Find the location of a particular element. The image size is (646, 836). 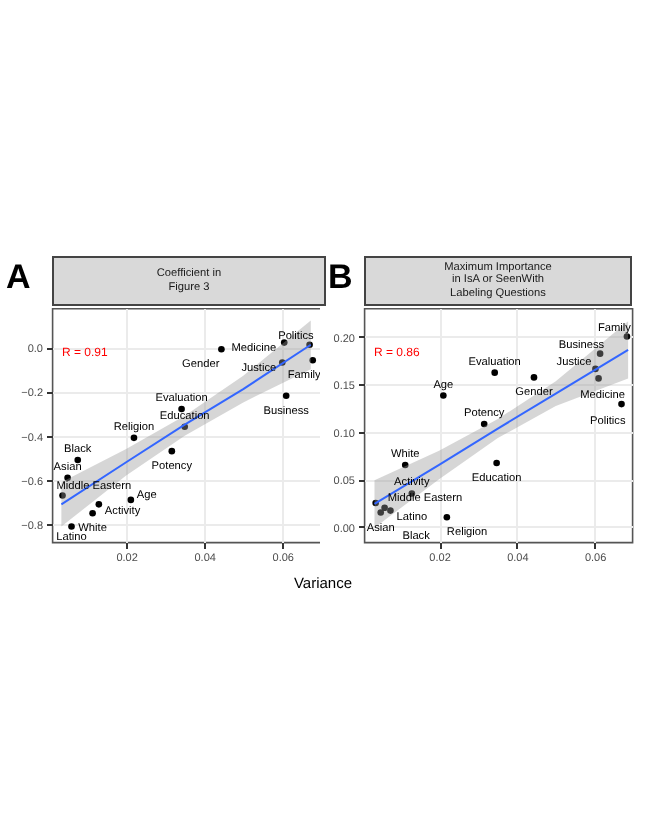

line-series is located at coordinates (501, 426).